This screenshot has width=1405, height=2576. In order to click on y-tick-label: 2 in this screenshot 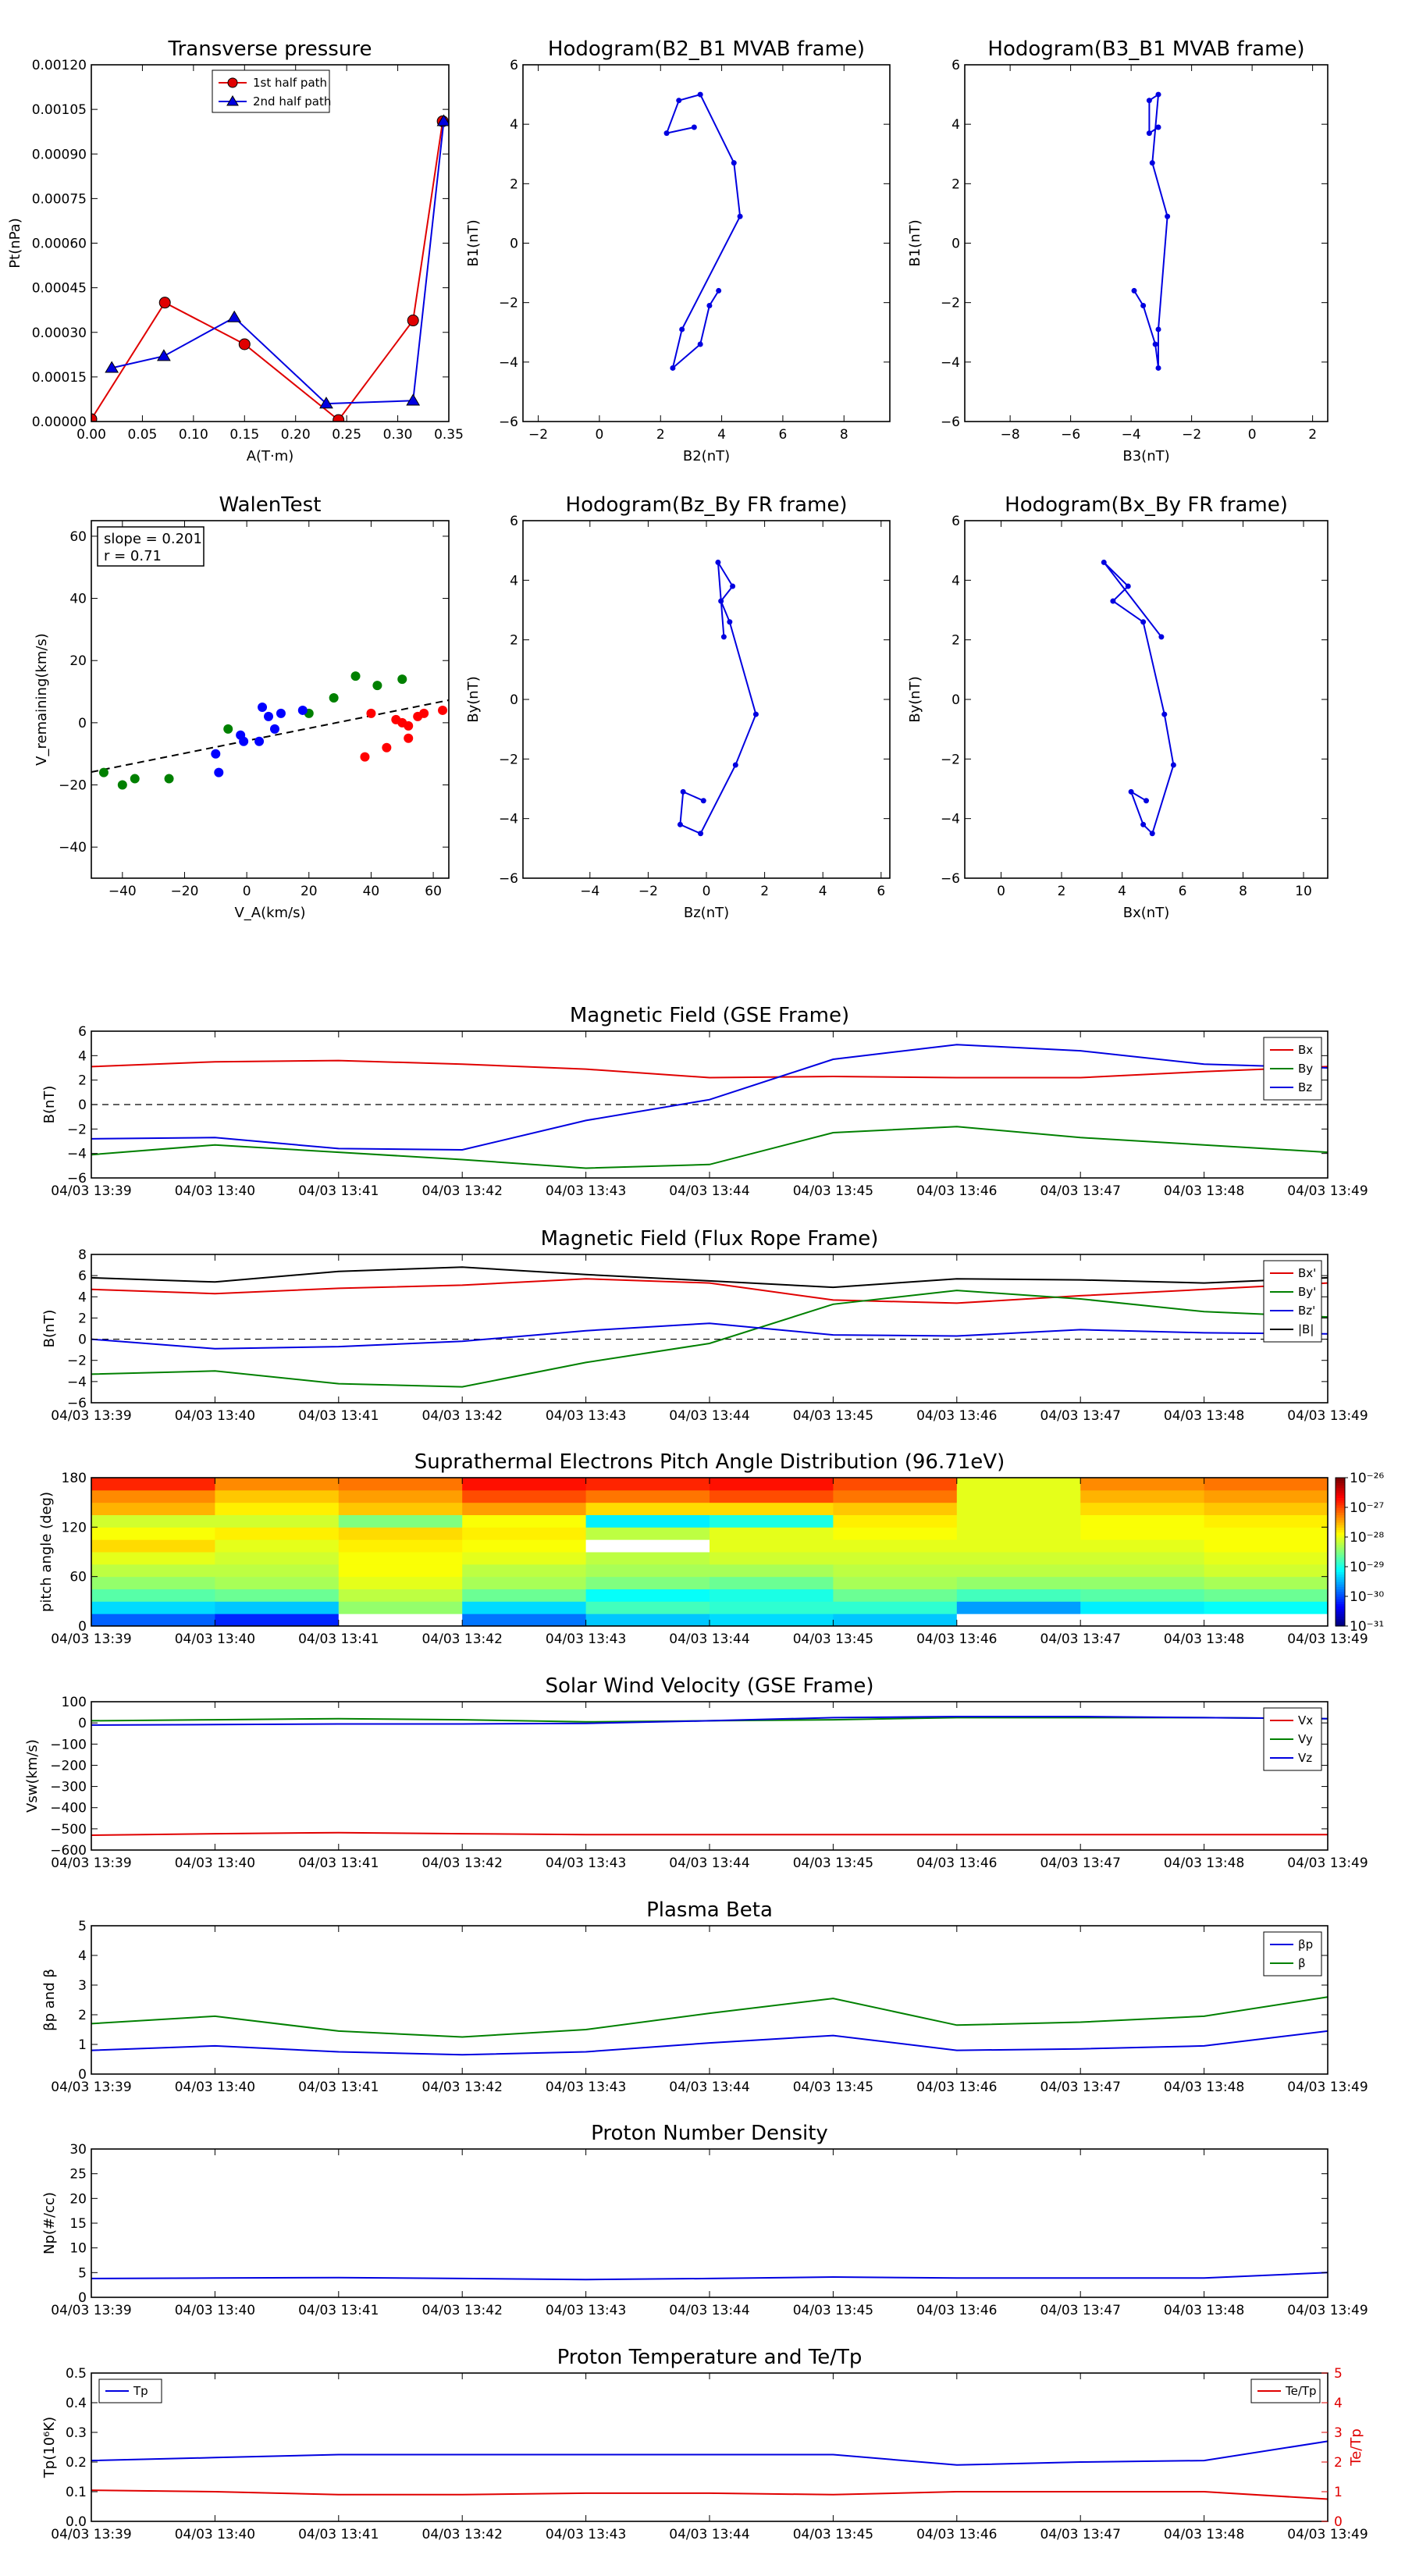, I will do `click(82, 1318)`.